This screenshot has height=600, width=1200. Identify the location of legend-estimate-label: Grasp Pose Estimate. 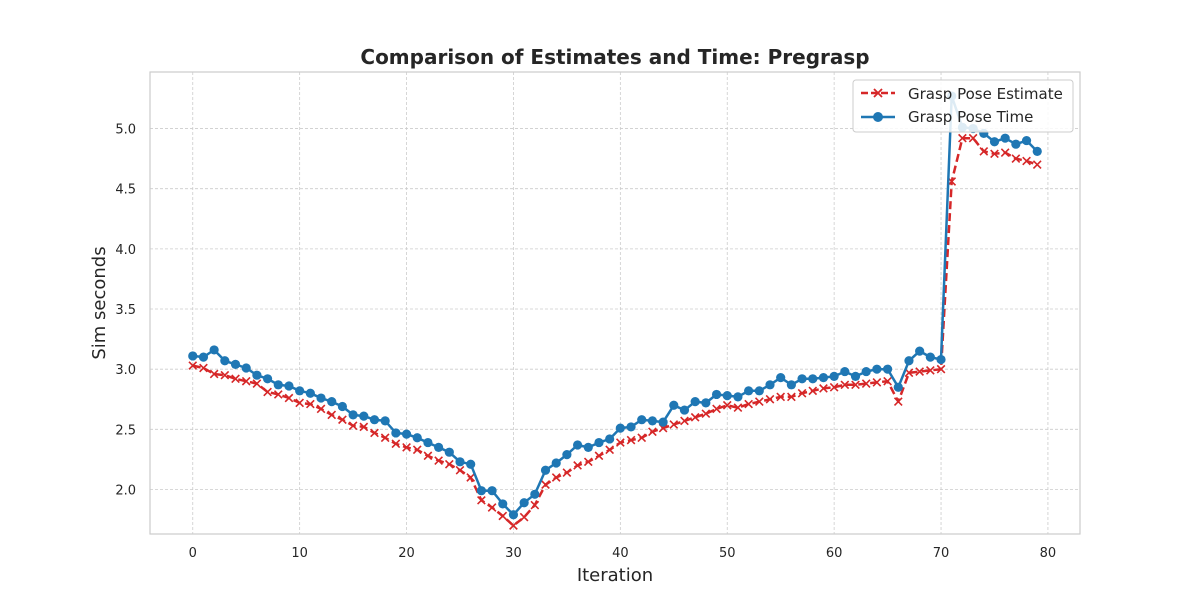
(985, 94).